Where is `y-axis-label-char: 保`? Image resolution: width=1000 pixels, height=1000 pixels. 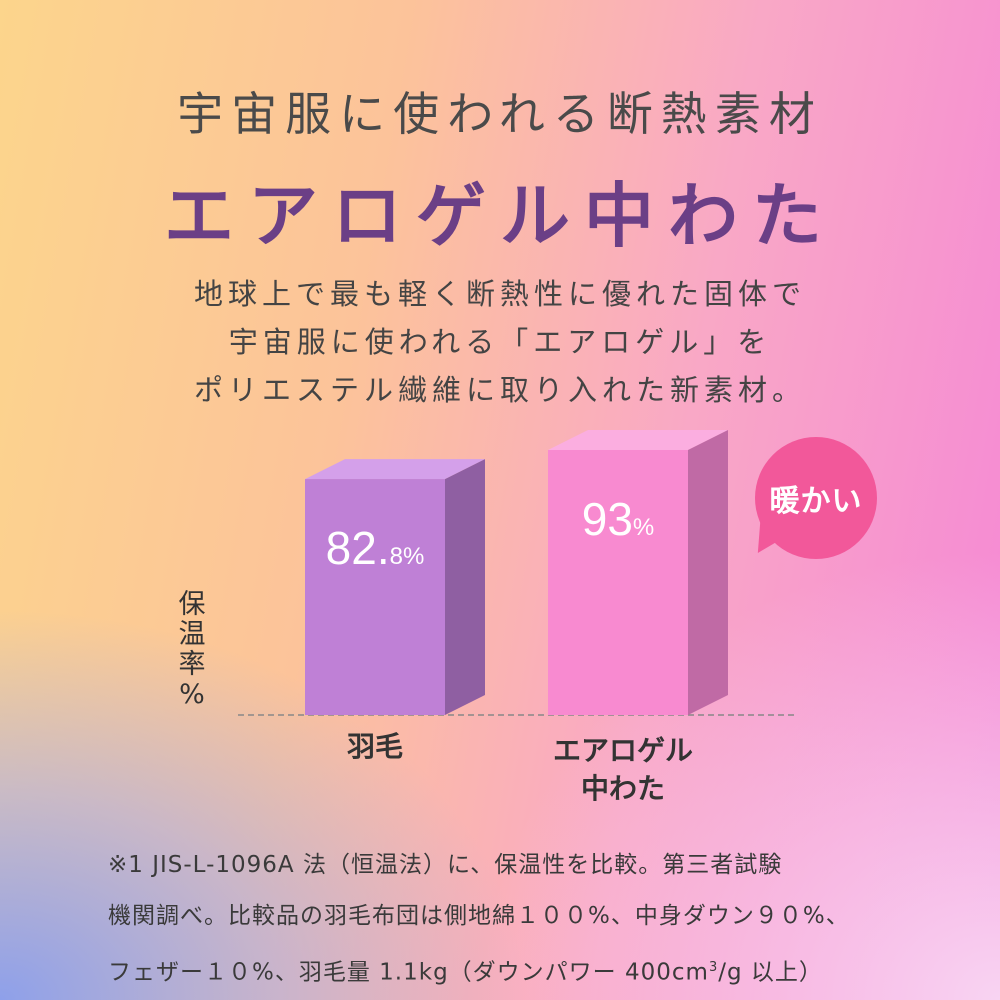
y-axis-label-char: 保 is located at coordinates (192, 604).